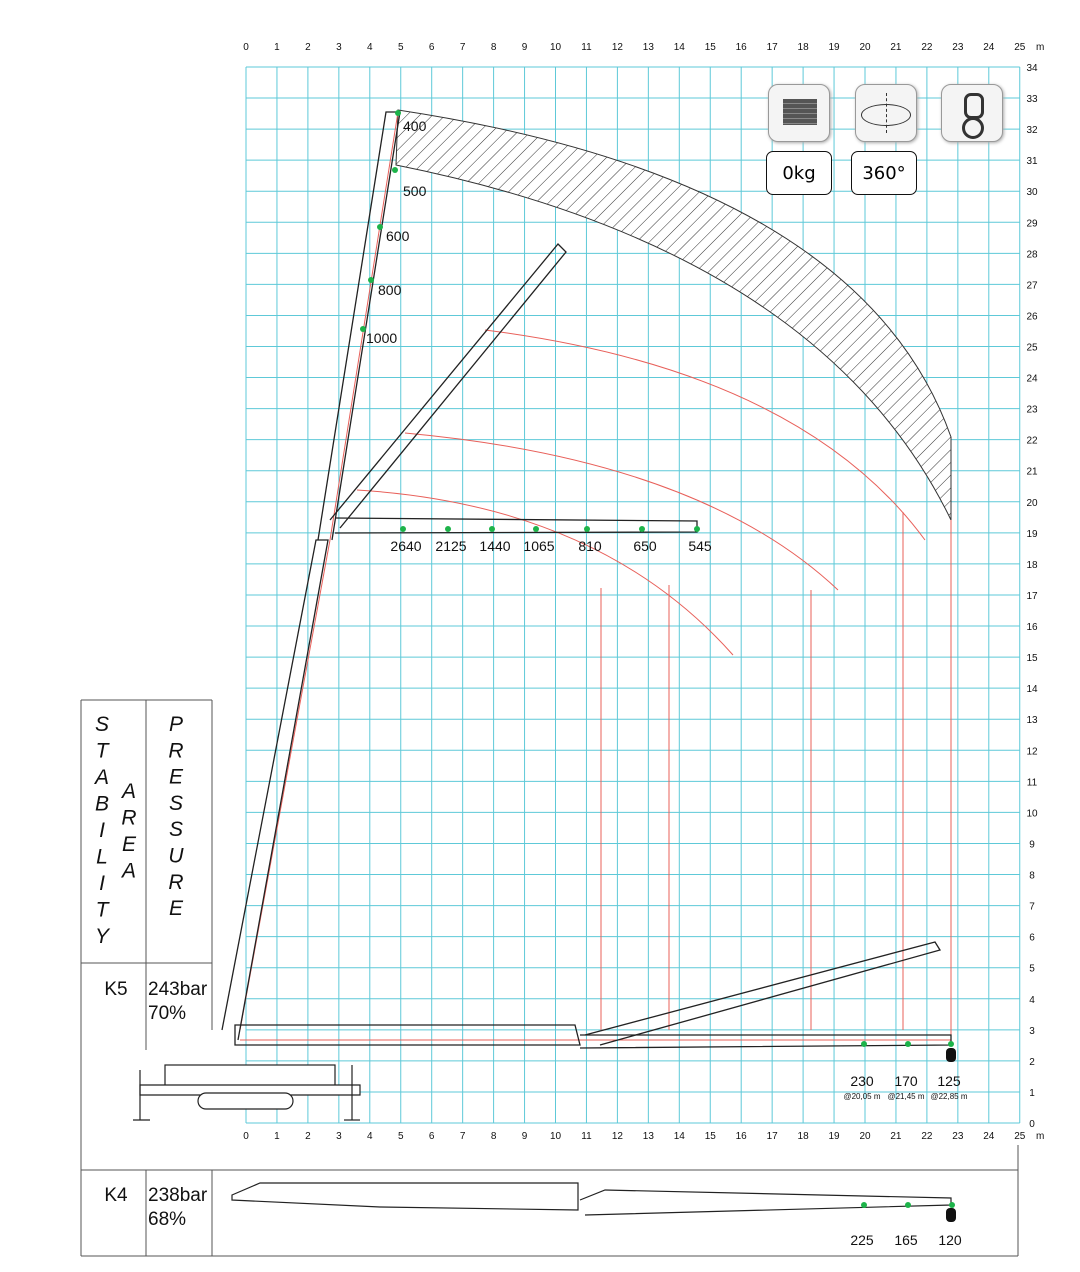 The height and width of the screenshot is (1272, 1080). Describe the element at coordinates (176, 724) in the screenshot. I see `pressure-letter: P` at that location.